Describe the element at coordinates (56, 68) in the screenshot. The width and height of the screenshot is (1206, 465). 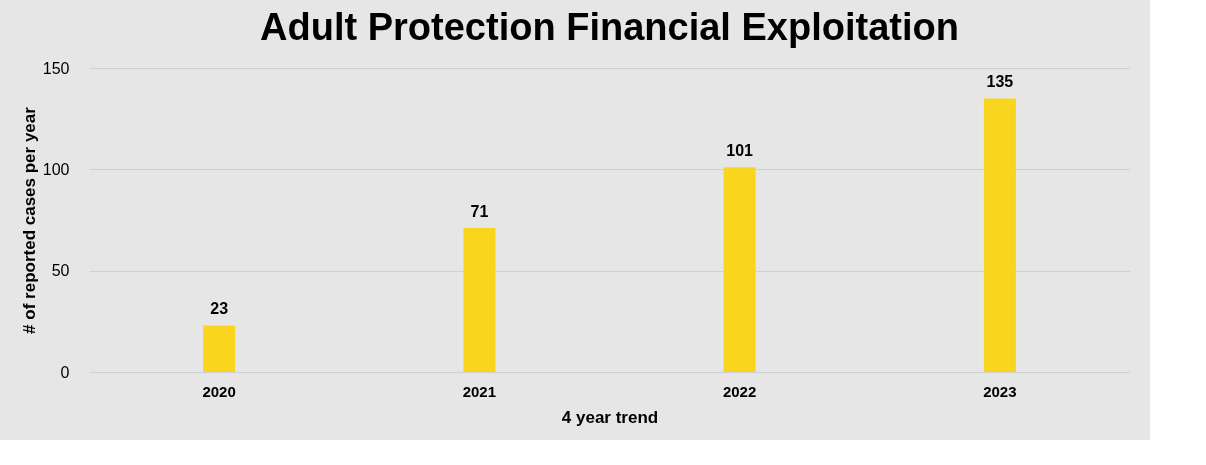
I see `y-tick-label: 150` at that location.